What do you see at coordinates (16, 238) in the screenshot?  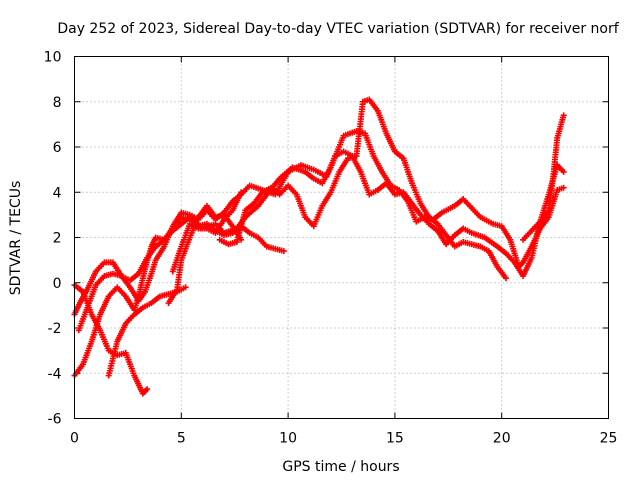 I see `y-axis-label: SDTVAR / TECUs` at bounding box center [16, 238].